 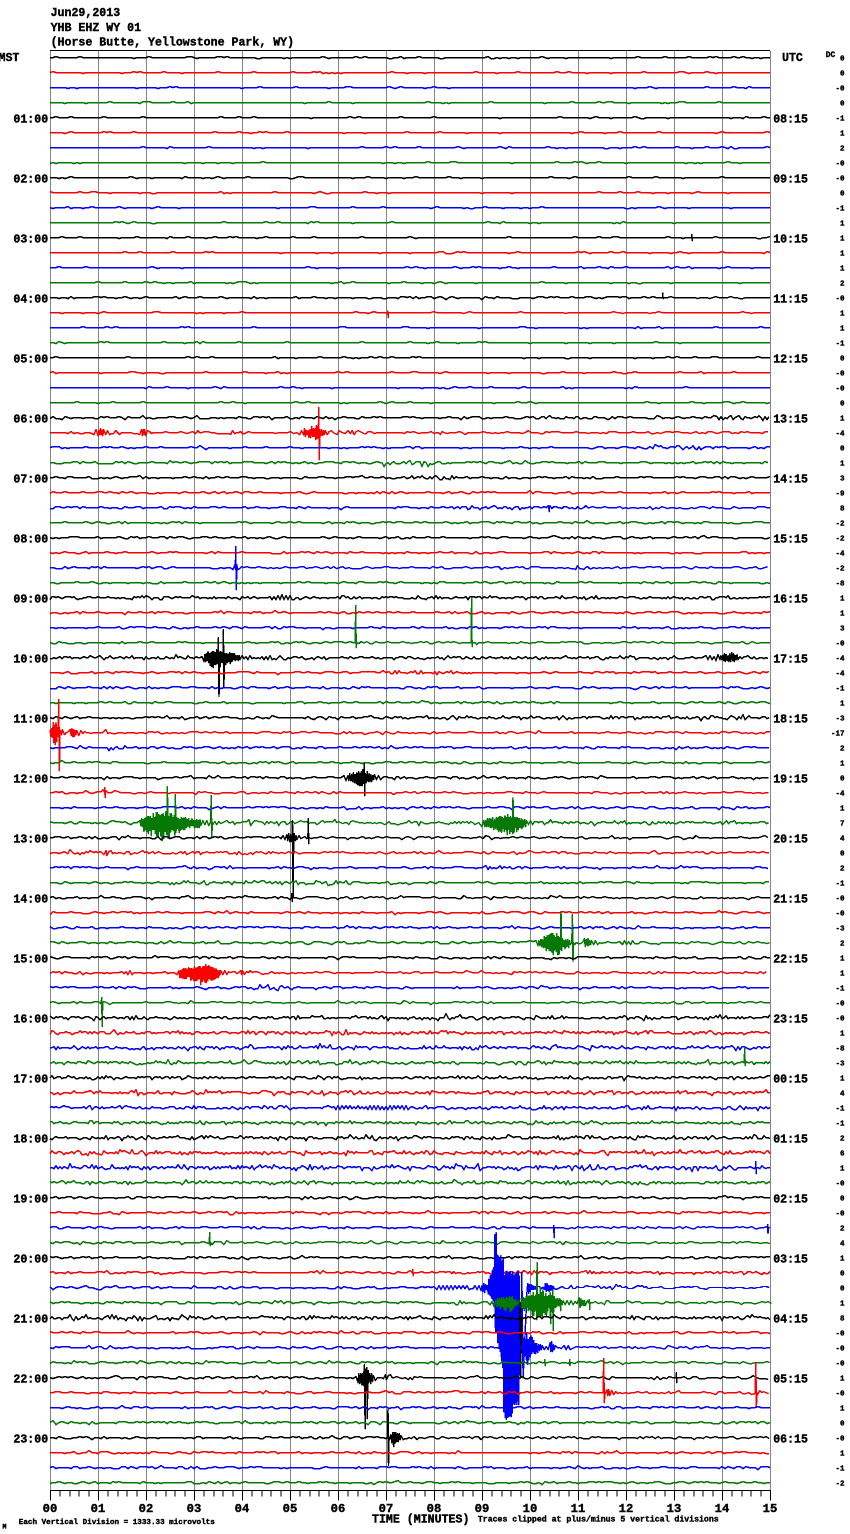 What do you see at coordinates (578, 1509) in the screenshot?
I see `svg-text: 11` at bounding box center [578, 1509].